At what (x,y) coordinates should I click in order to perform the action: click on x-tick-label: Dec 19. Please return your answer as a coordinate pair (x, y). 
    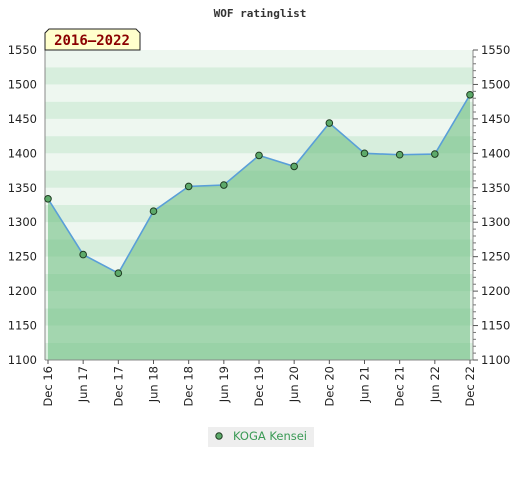
    Looking at the image, I should click on (259, 386).